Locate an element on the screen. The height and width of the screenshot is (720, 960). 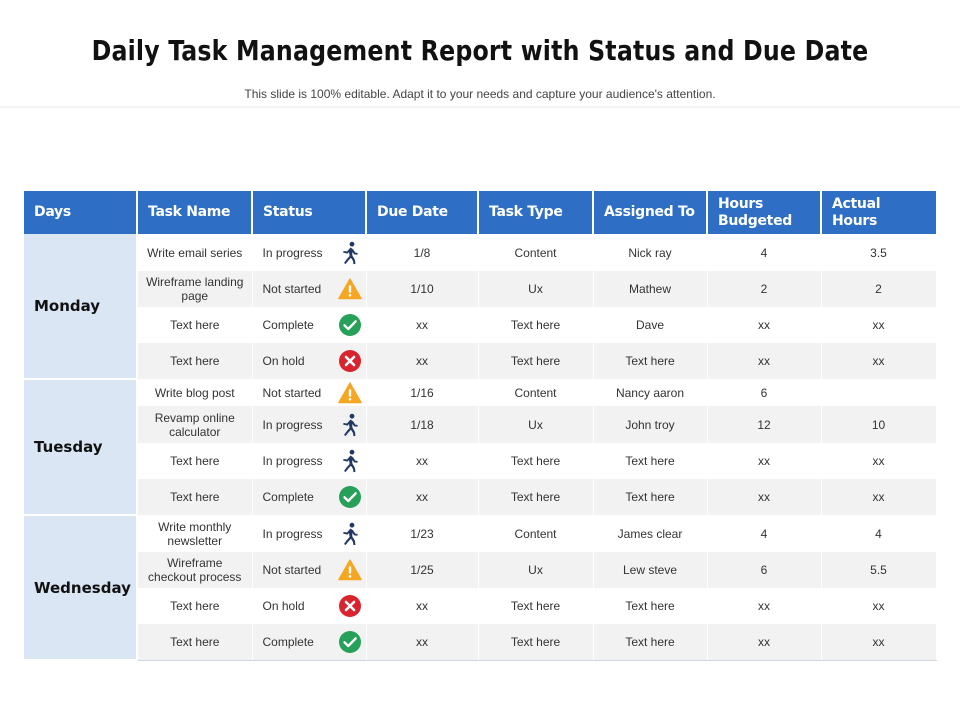
due-date-cell: 1/25 is located at coordinates (422, 570).